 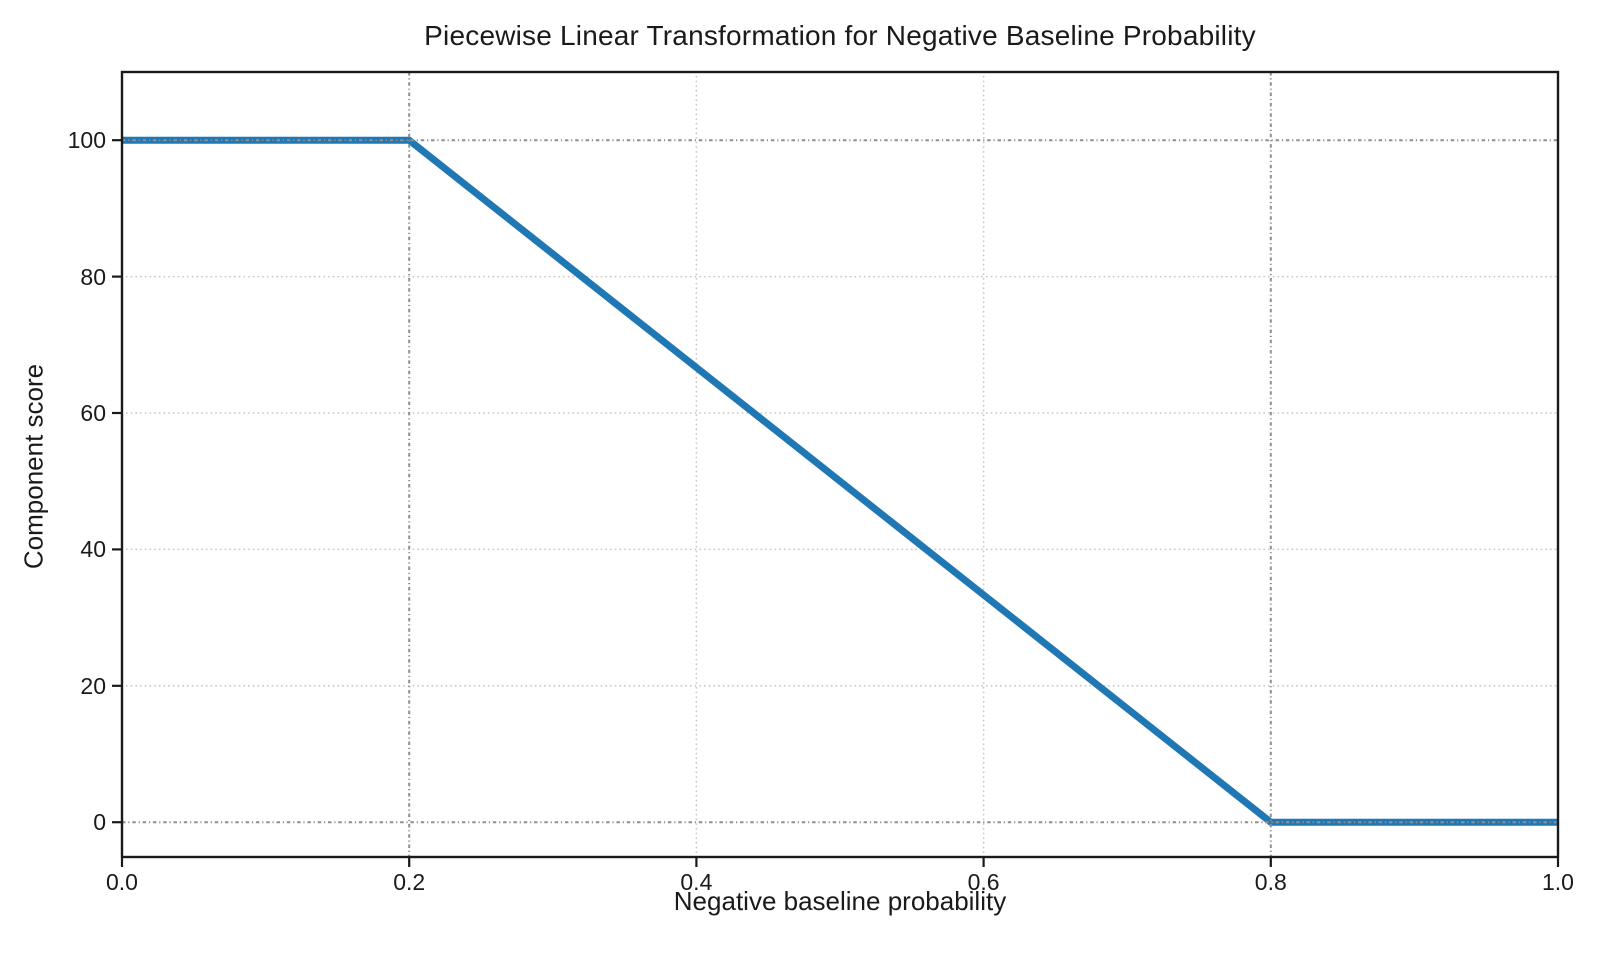 I want to click on y-tick-label: 80, so click(x=93, y=276).